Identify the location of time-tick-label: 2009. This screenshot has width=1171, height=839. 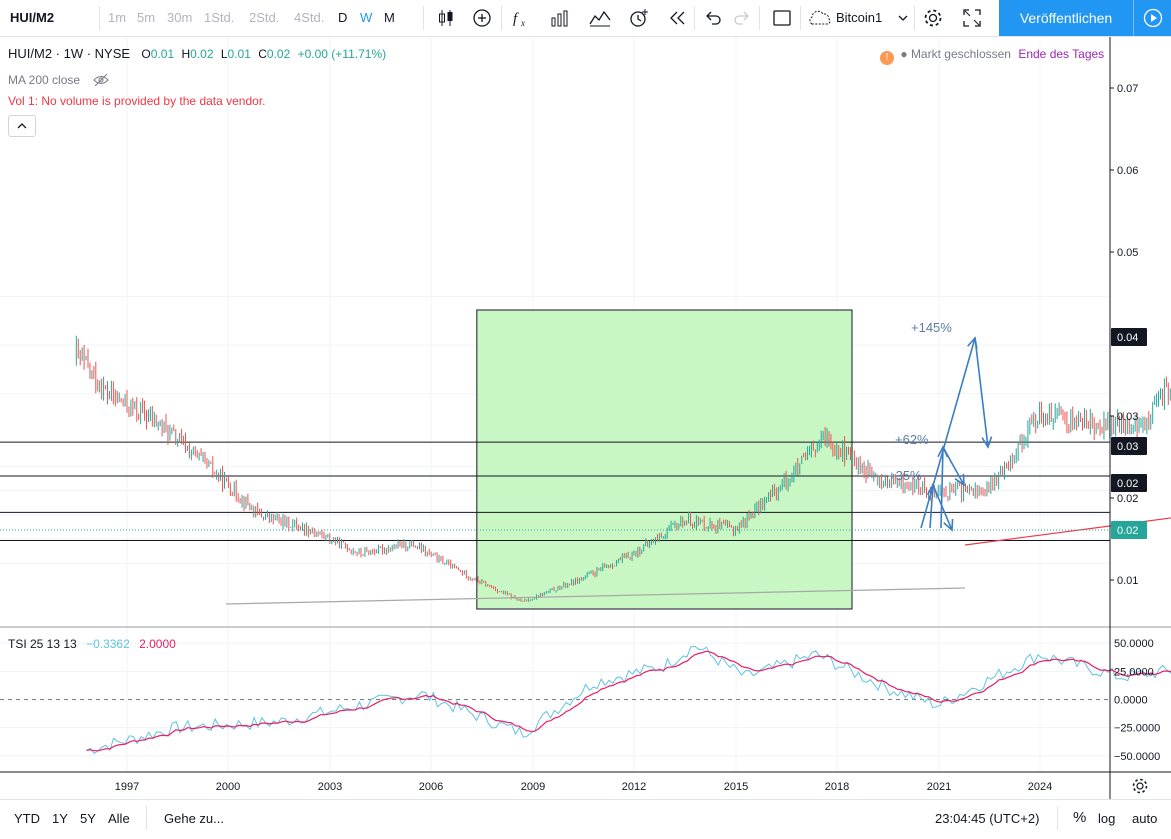
(533, 787).